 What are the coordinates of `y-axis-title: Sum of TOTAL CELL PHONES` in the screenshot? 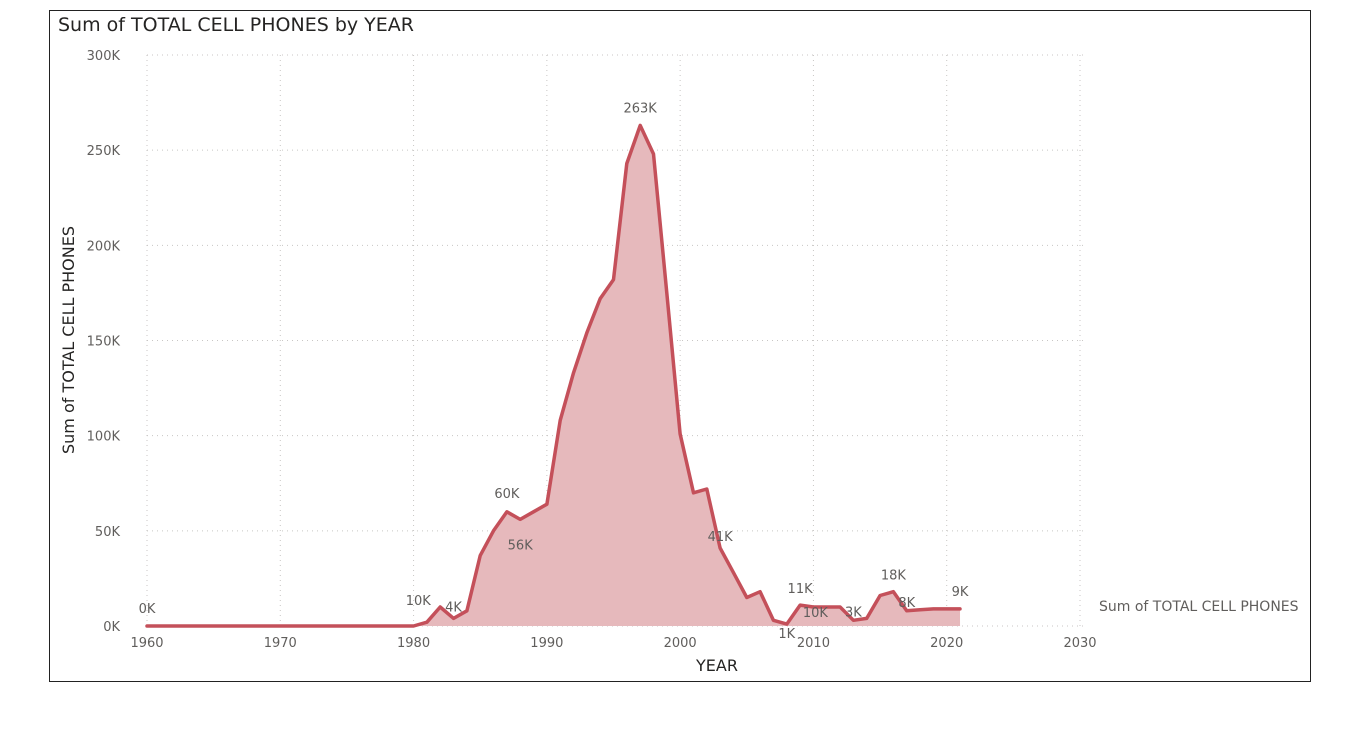 It's located at (68, 340).